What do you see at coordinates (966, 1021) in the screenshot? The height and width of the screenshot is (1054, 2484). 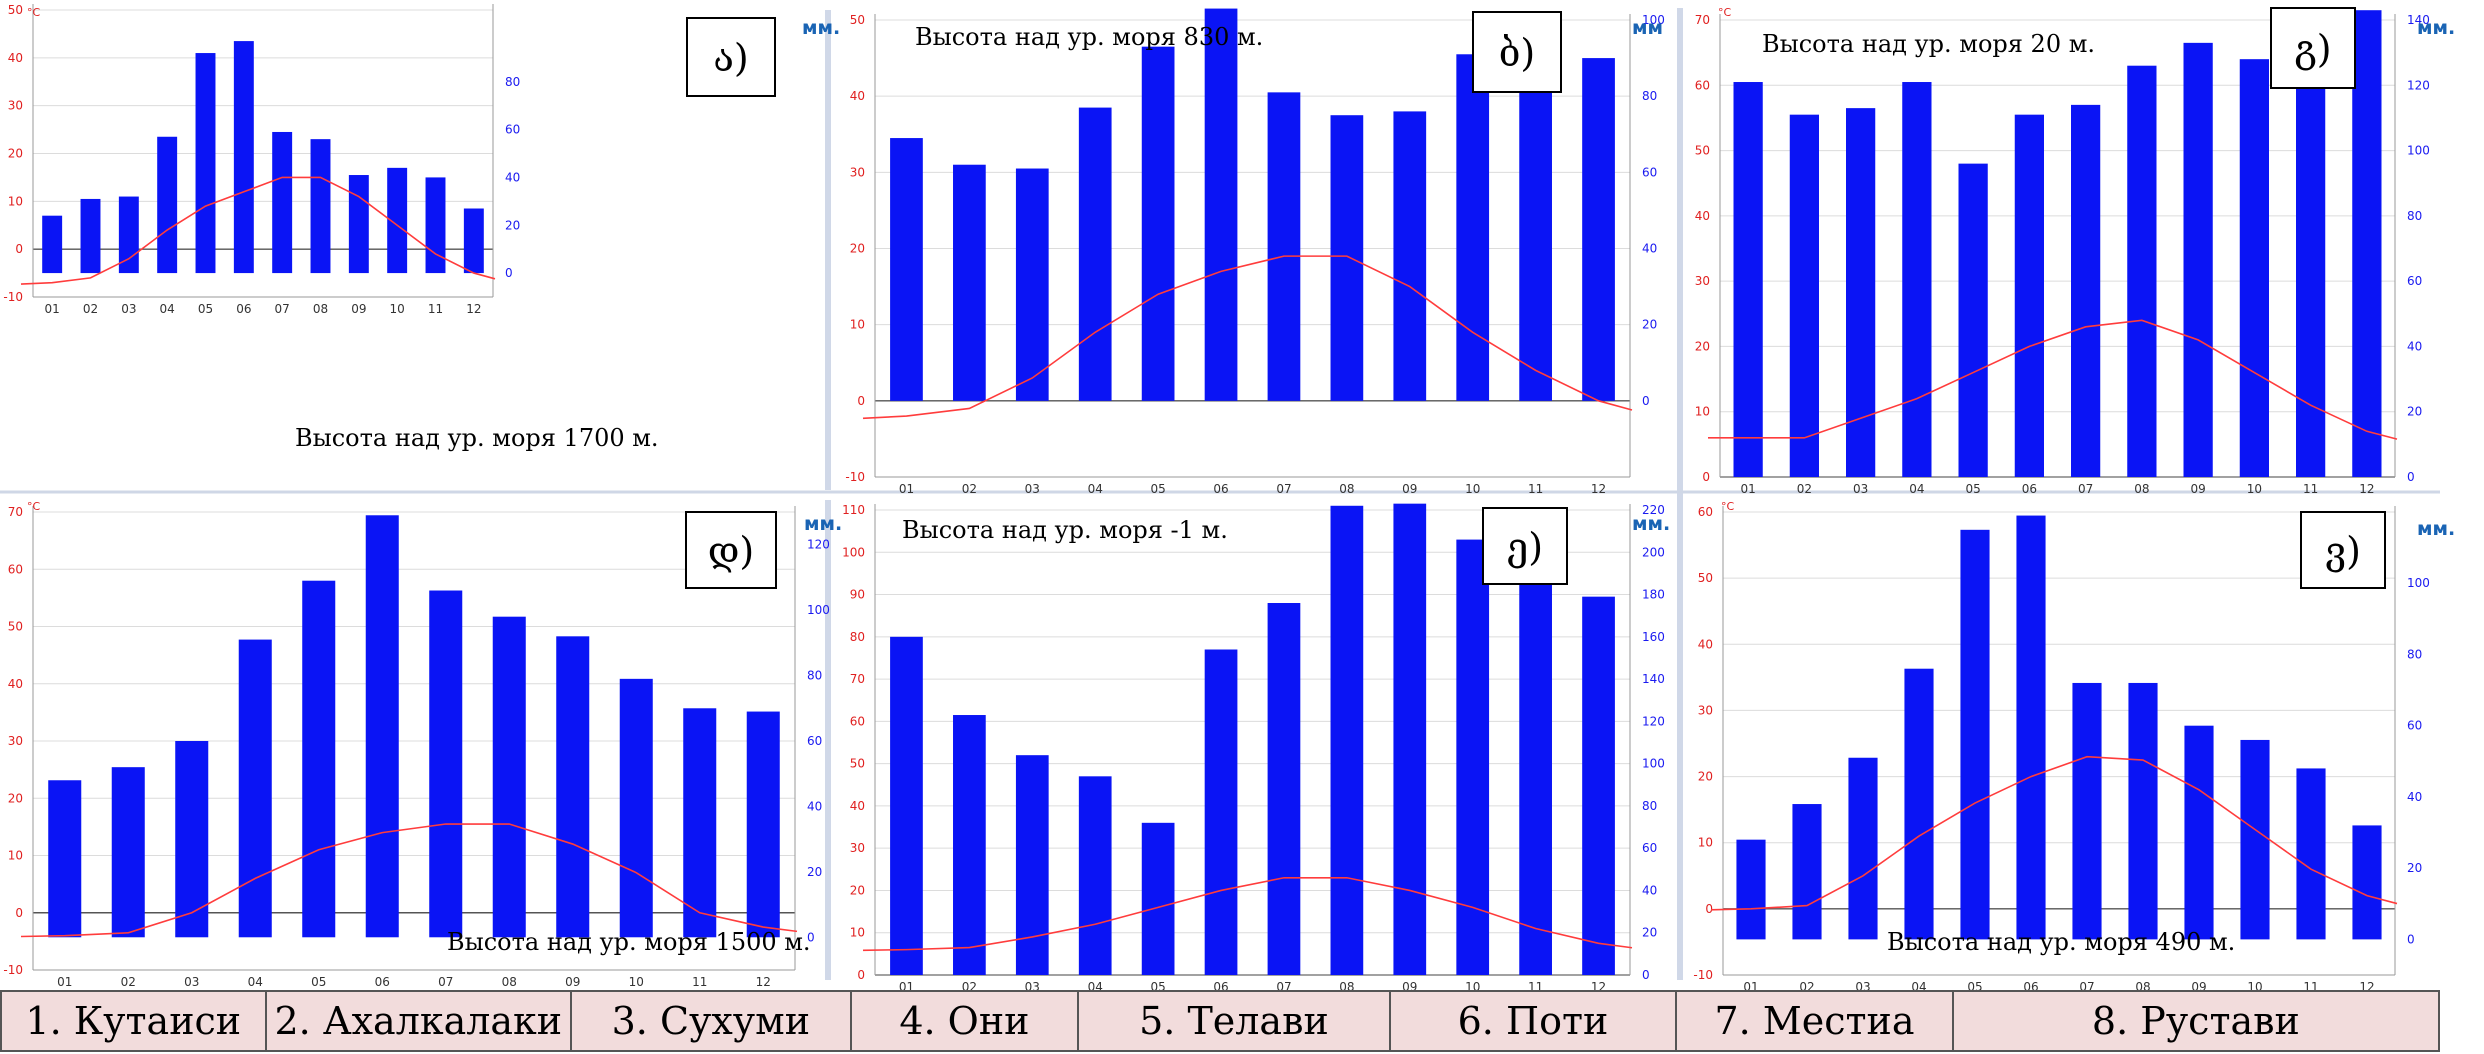 I see `legend-item: 4. Они` at bounding box center [966, 1021].